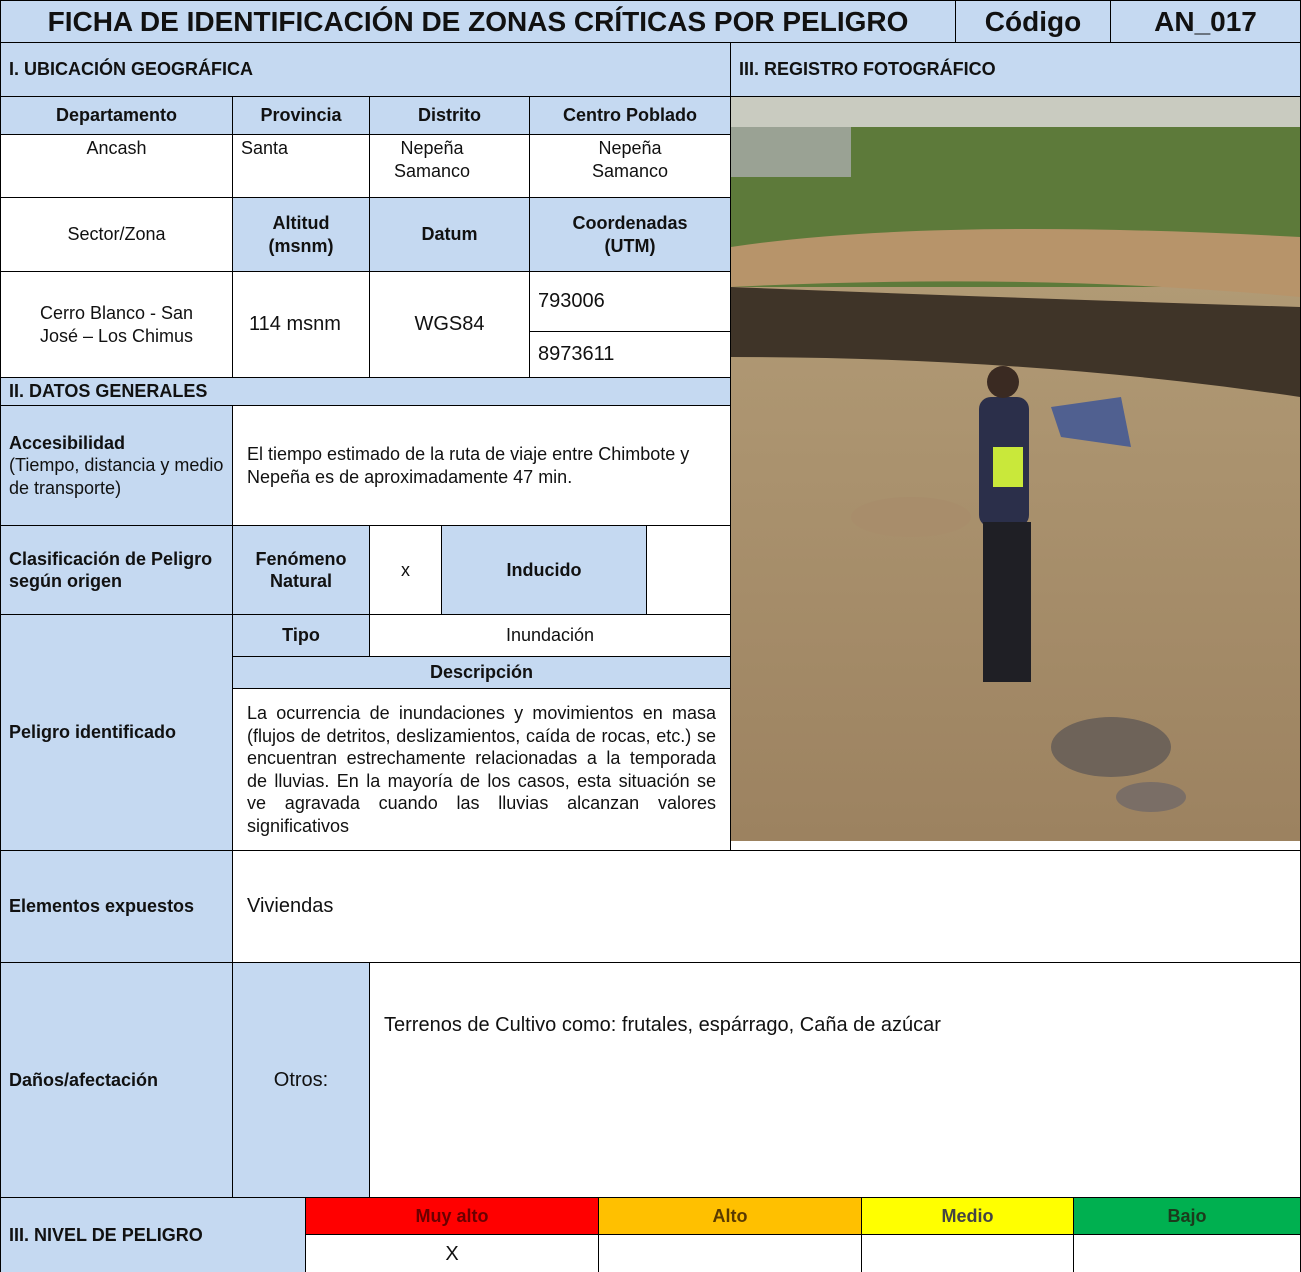 Image resolution: width=1301 pixels, height=1272 pixels. I want to click on header-cell: Distrito, so click(449, 115).